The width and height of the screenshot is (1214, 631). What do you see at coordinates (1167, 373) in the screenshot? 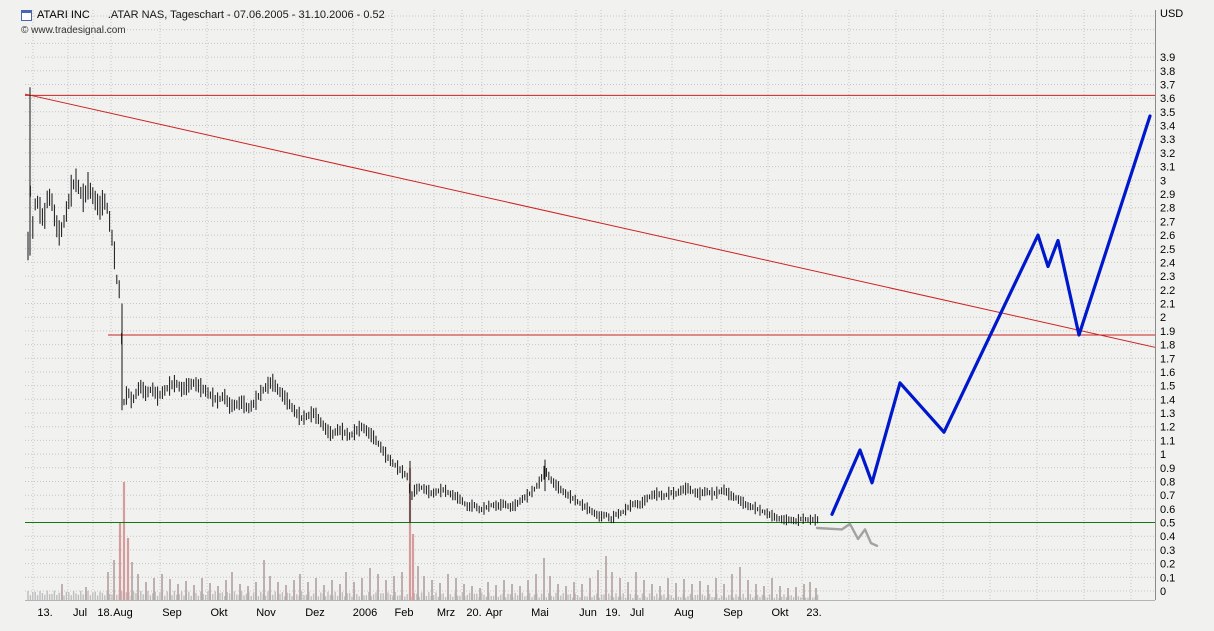
I see `y-axis-tick-label: 1.6` at bounding box center [1167, 373].